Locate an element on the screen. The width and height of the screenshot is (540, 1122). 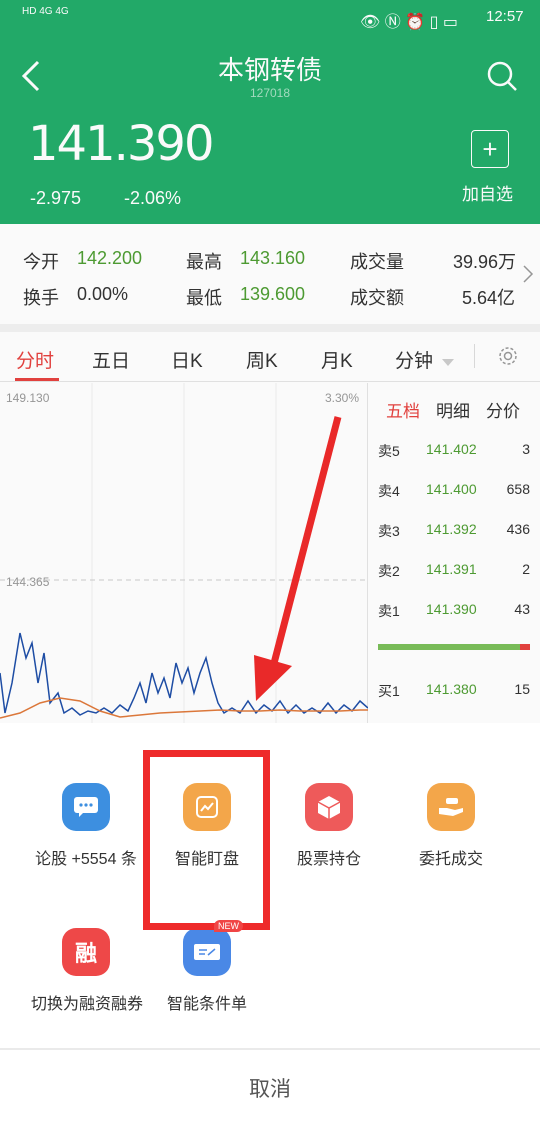
order-row: 卖3 141.392 436 is located at coordinates (454, 530).